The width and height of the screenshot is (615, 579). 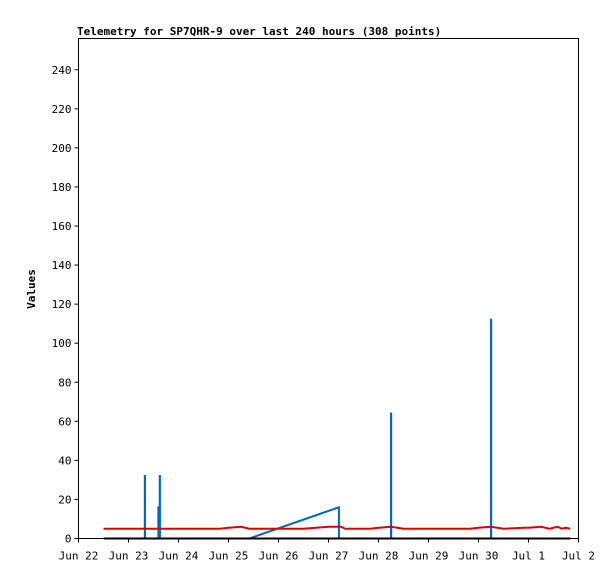 I want to click on x-tick-label: Jun 26, so click(x=279, y=556).